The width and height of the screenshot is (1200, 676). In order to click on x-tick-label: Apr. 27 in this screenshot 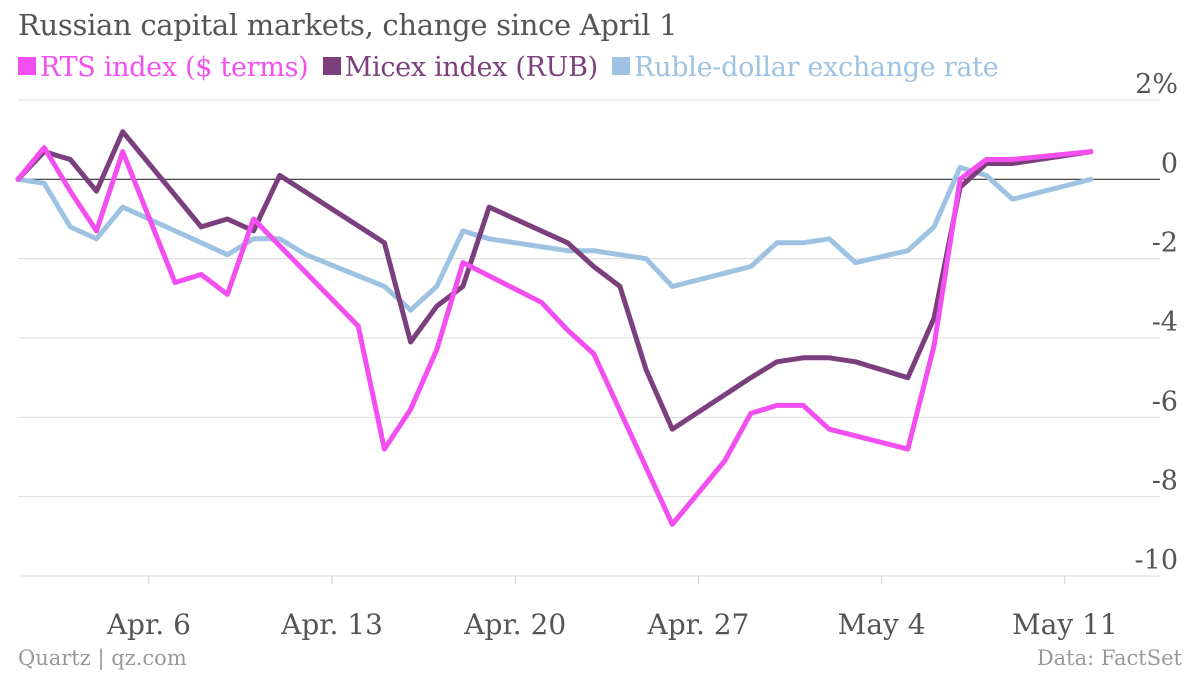, I will do `click(697, 624)`.